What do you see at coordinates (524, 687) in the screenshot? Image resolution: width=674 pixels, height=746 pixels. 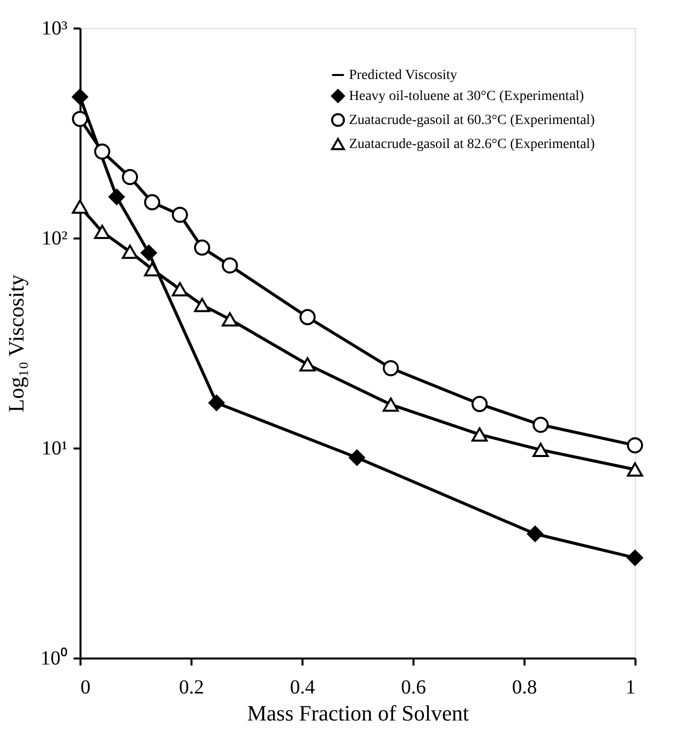 I see `x-tick-label: 0.8` at bounding box center [524, 687].